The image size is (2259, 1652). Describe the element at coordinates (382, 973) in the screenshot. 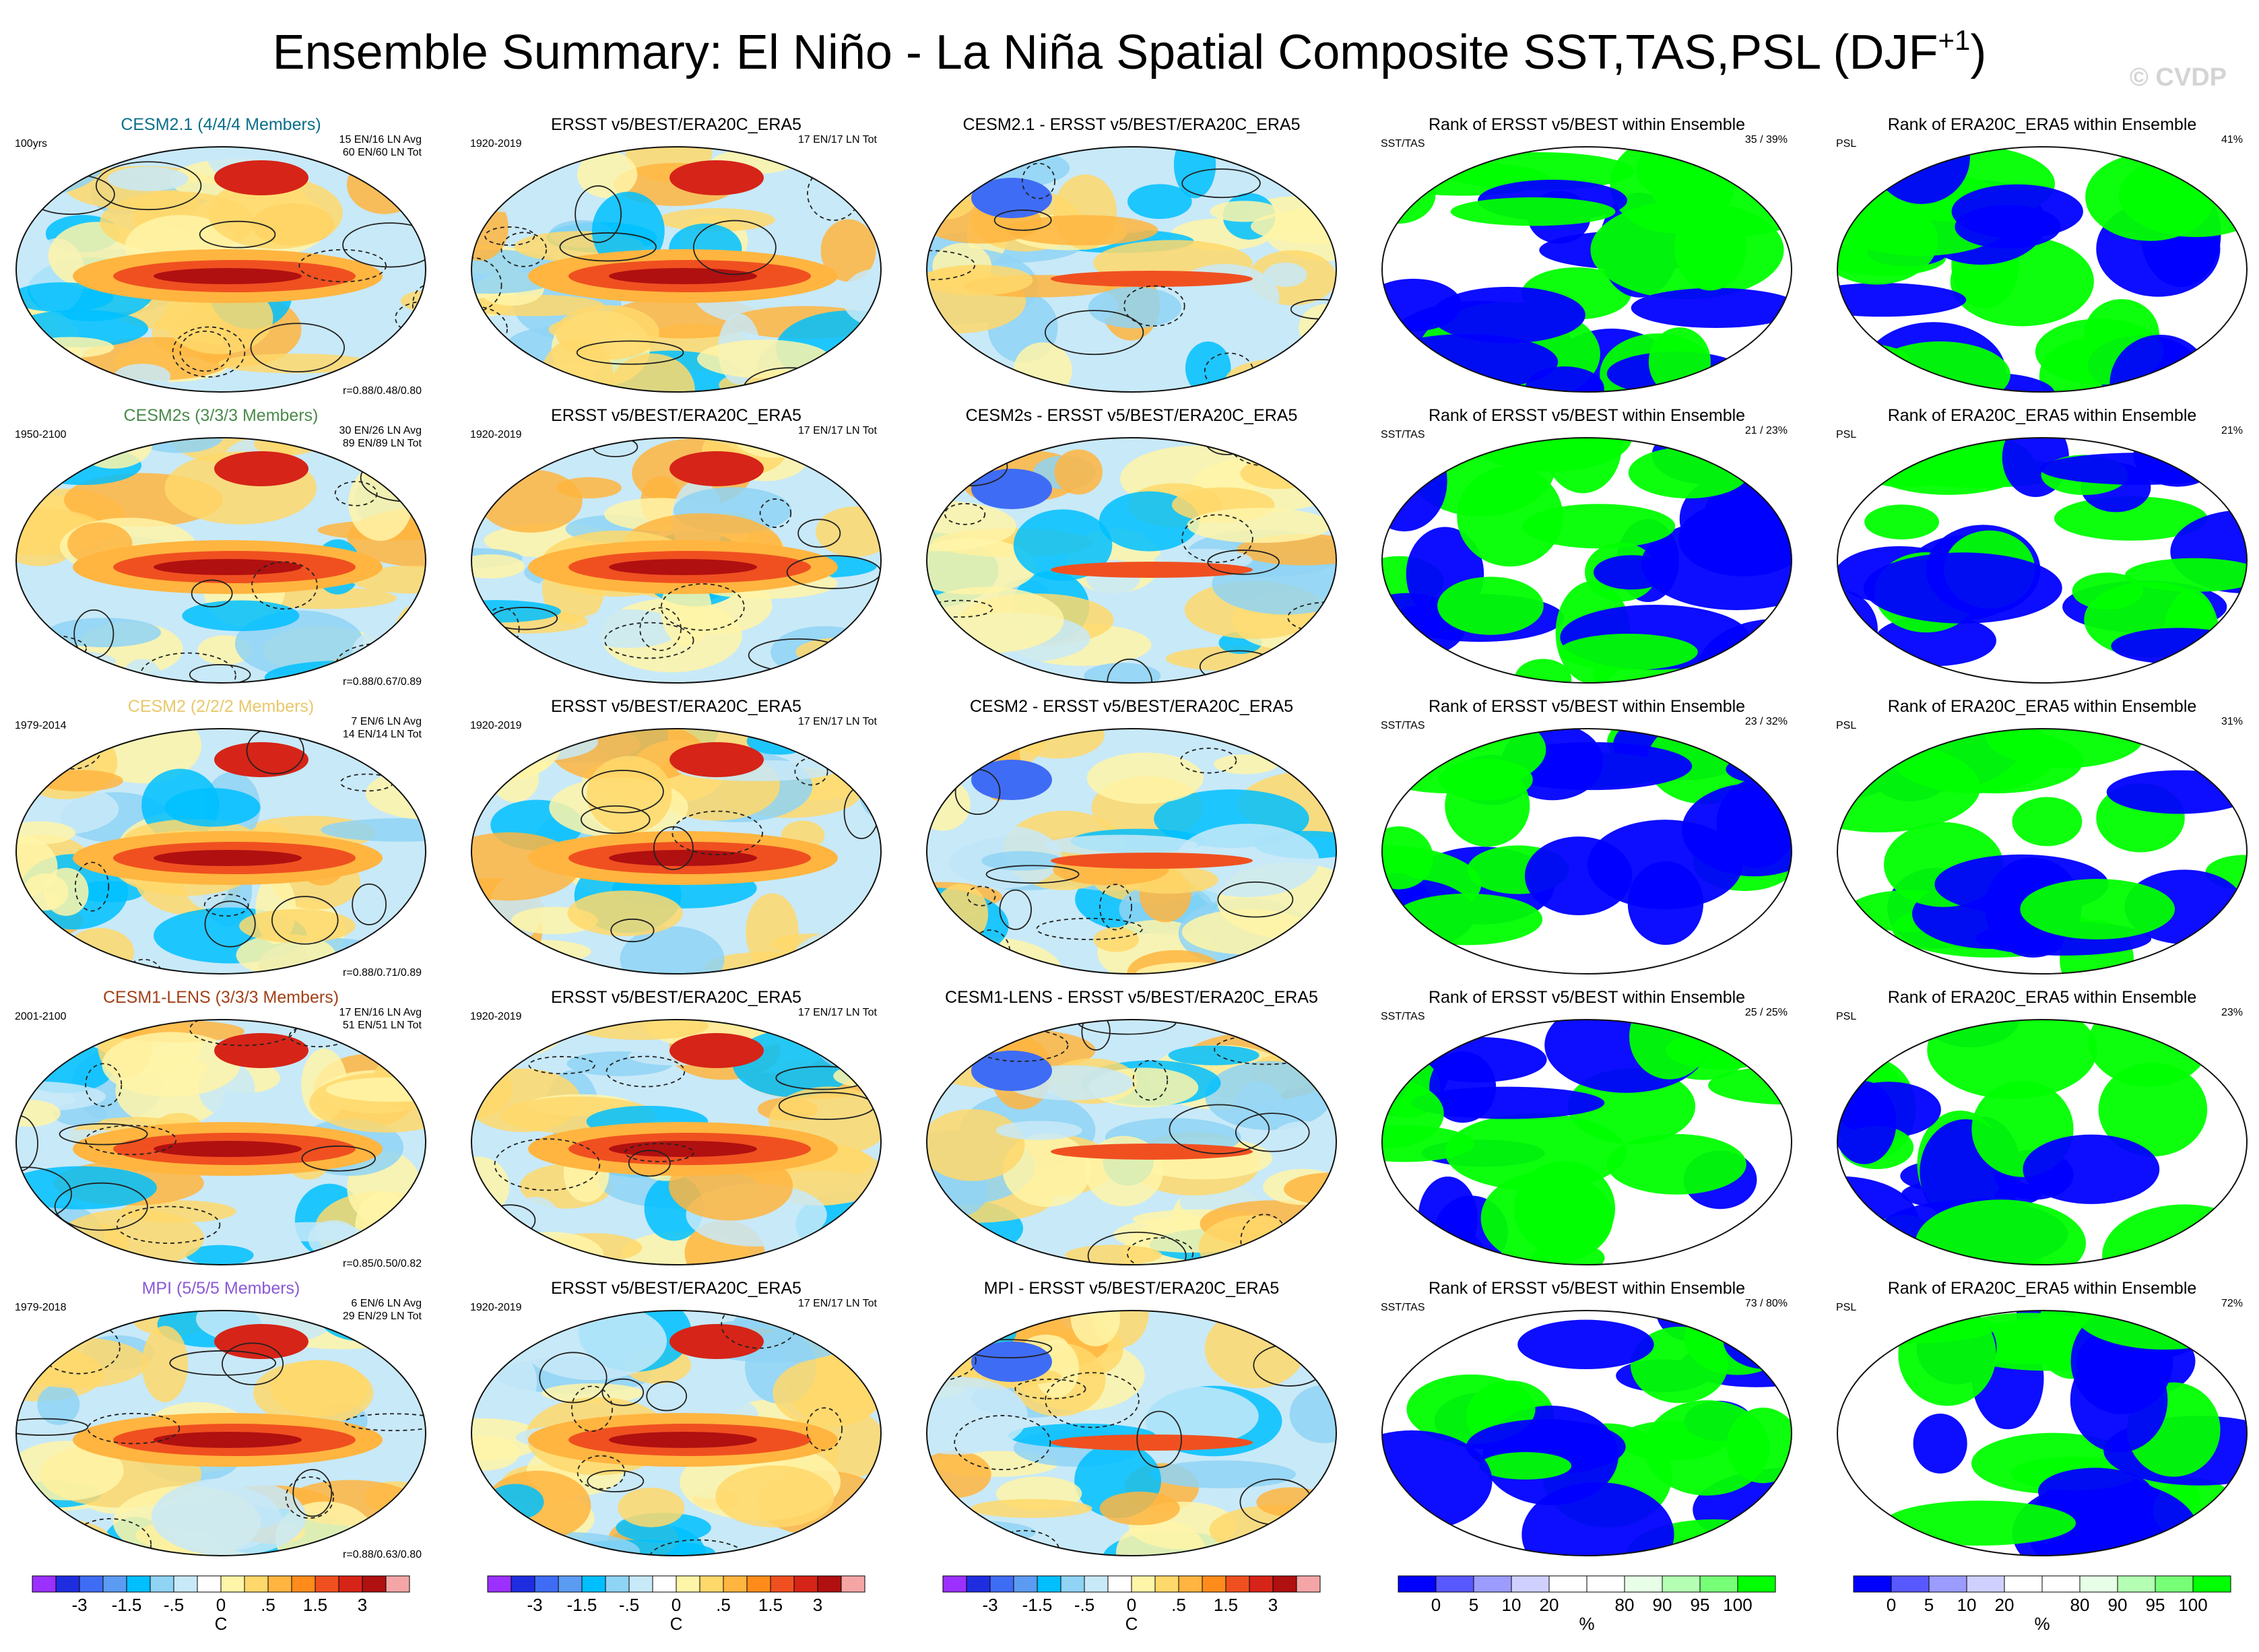

I see `pattern-correlation: r=0.88/0.71/0.89` at that location.